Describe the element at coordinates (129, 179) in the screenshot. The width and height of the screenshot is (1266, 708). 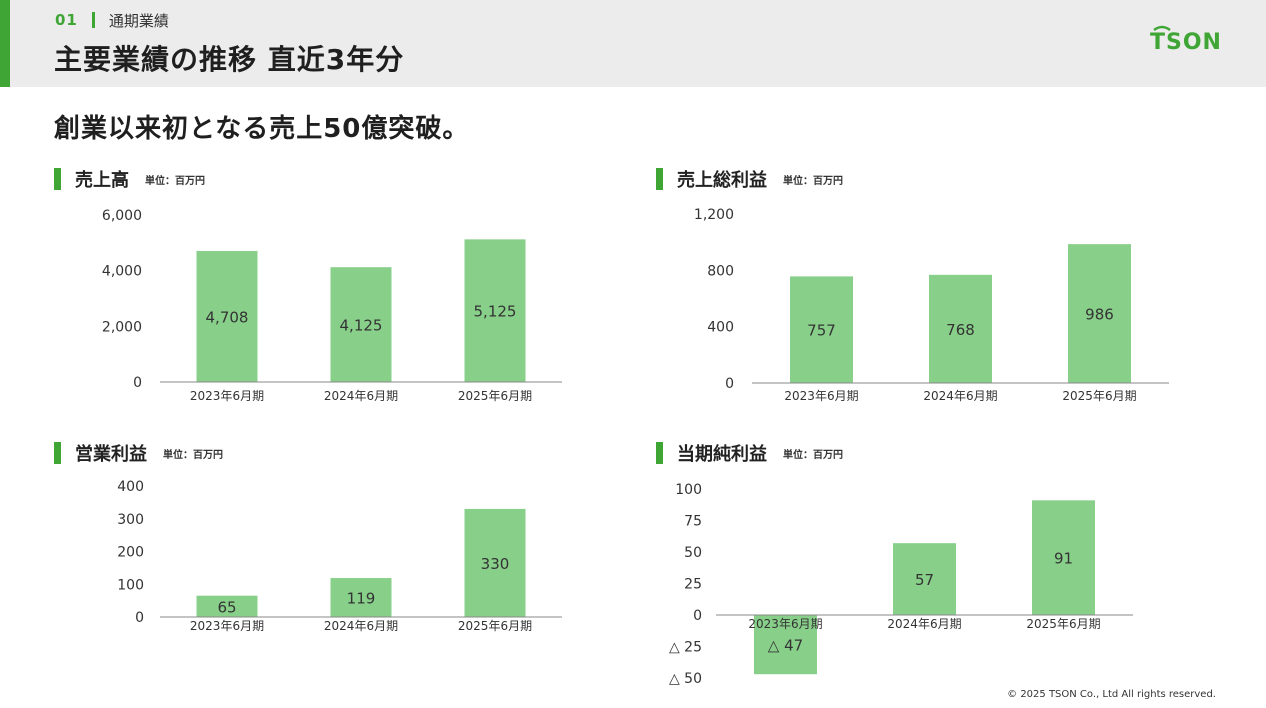
I see `chart-title-sales: 売上高 単位：百万円` at that location.